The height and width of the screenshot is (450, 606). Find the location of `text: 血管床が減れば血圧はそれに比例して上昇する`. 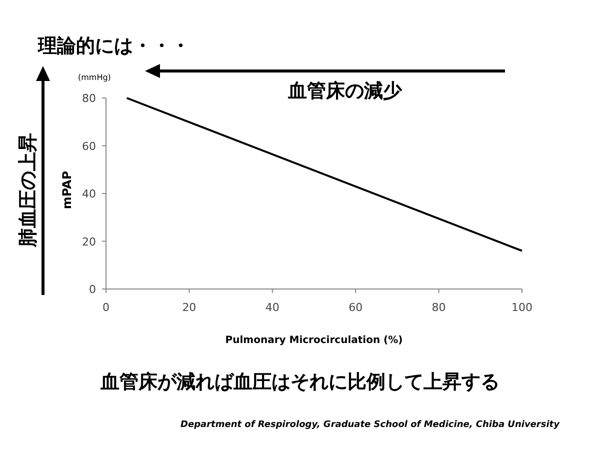

text: 血管床が減れば血圧はそれに比例して上昇する is located at coordinates (300, 382).